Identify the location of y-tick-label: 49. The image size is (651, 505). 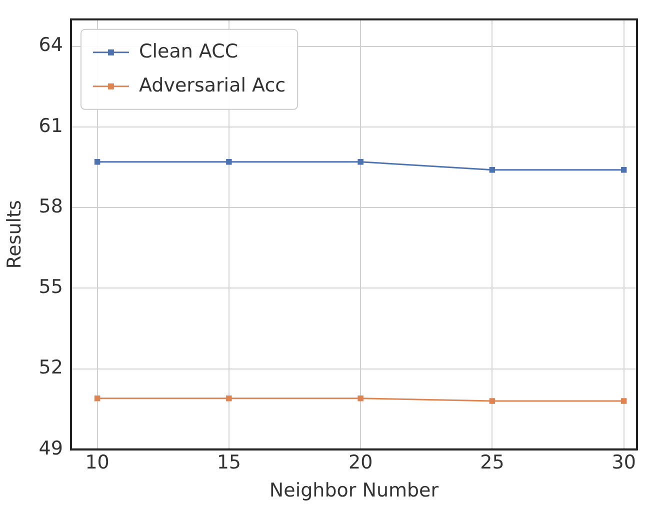
(50, 448).